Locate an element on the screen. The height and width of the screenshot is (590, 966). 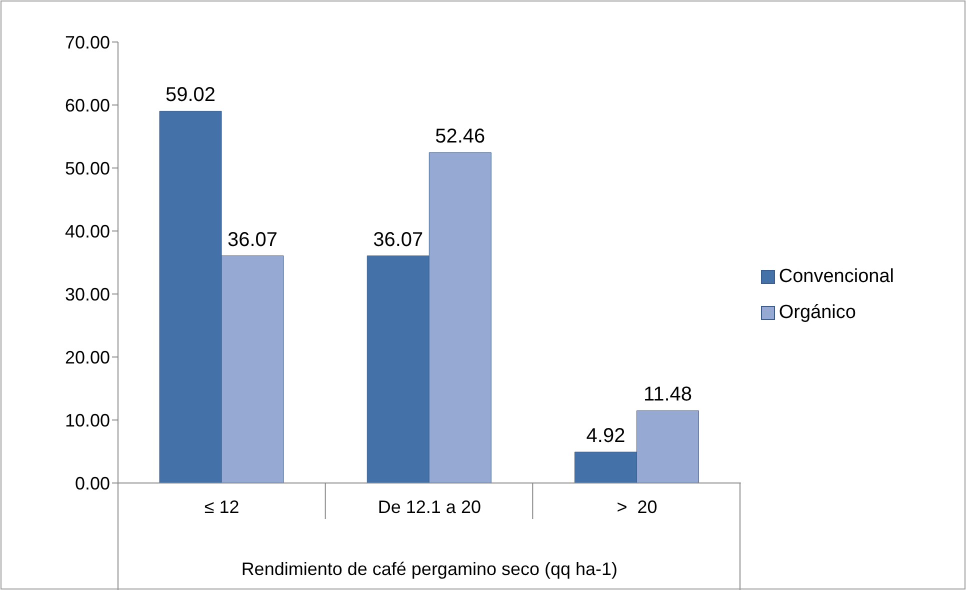
data-label: 59.02 is located at coordinates (190, 95).